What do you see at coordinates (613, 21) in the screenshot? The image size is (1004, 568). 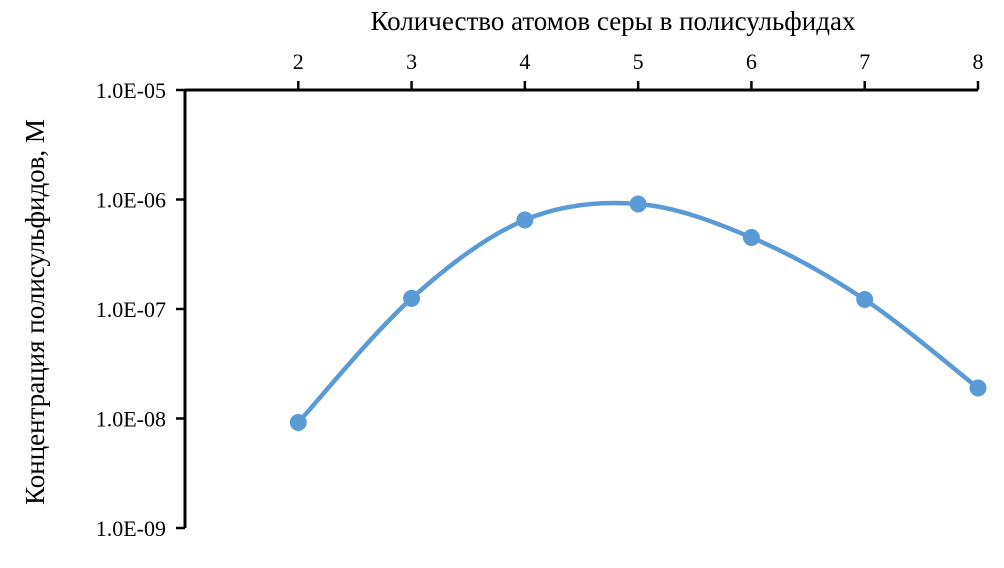 I see `x-axis-title: Количество атомов серы в полисульфидах` at bounding box center [613, 21].